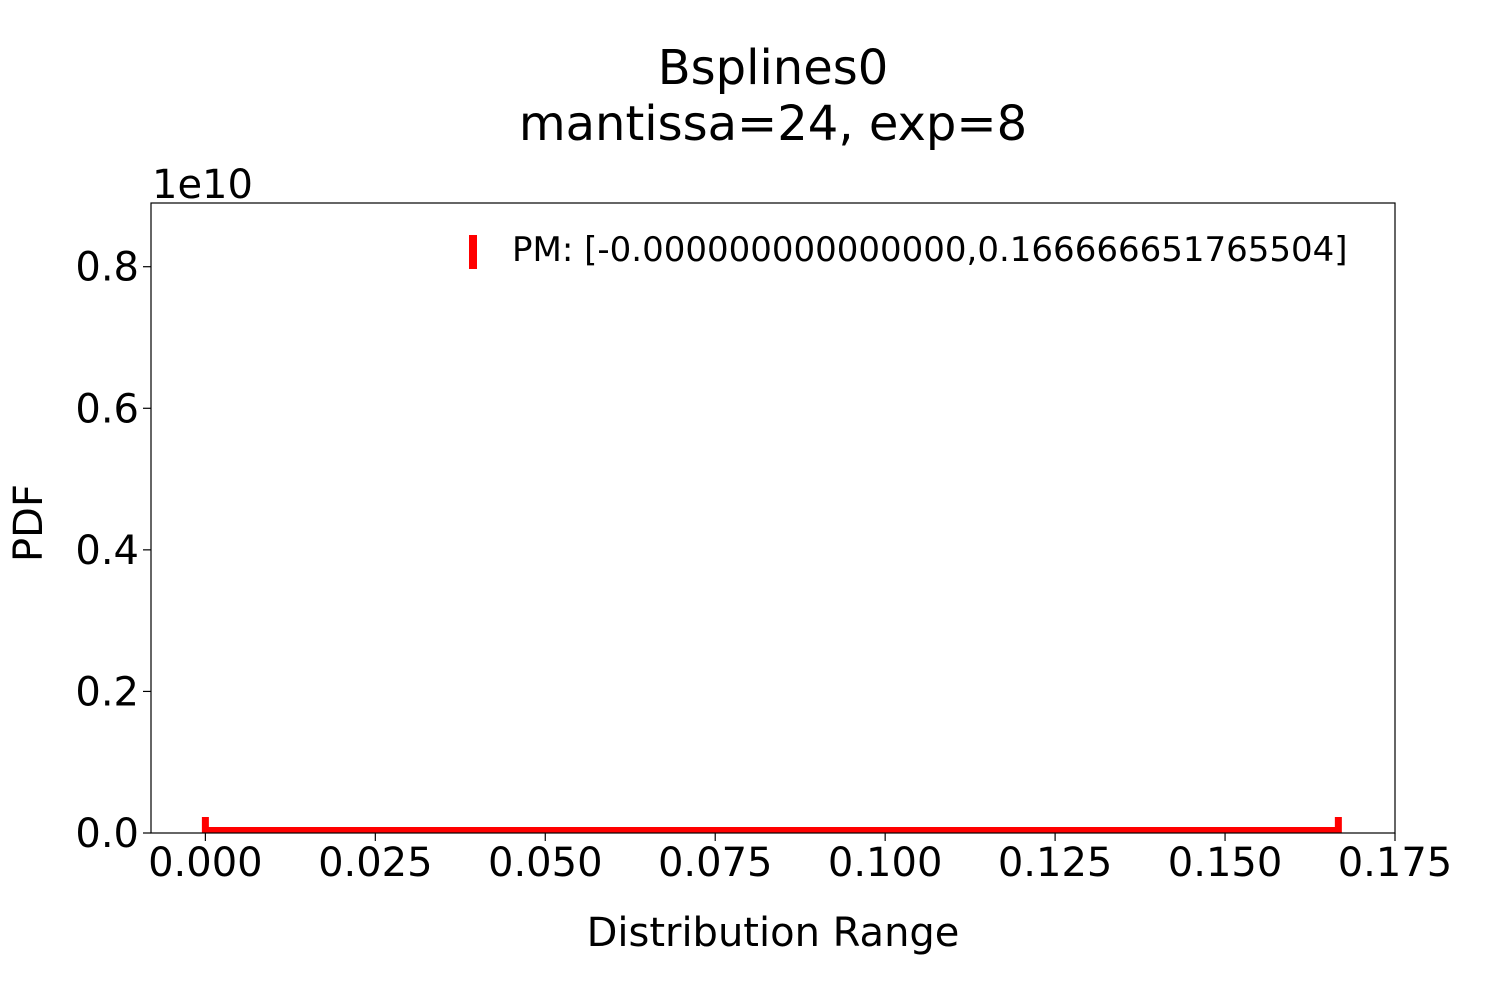  What do you see at coordinates (1055, 863) in the screenshot?
I see `x-tick-label: 0.125` at bounding box center [1055, 863].